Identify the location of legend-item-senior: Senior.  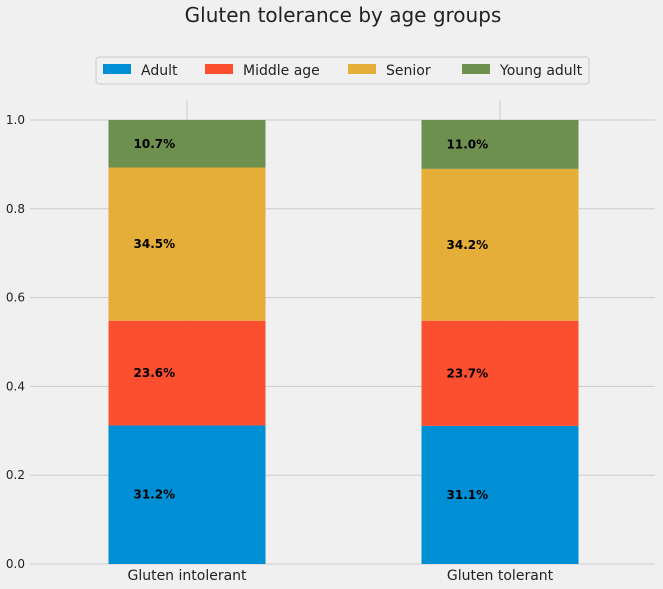
(389, 71).